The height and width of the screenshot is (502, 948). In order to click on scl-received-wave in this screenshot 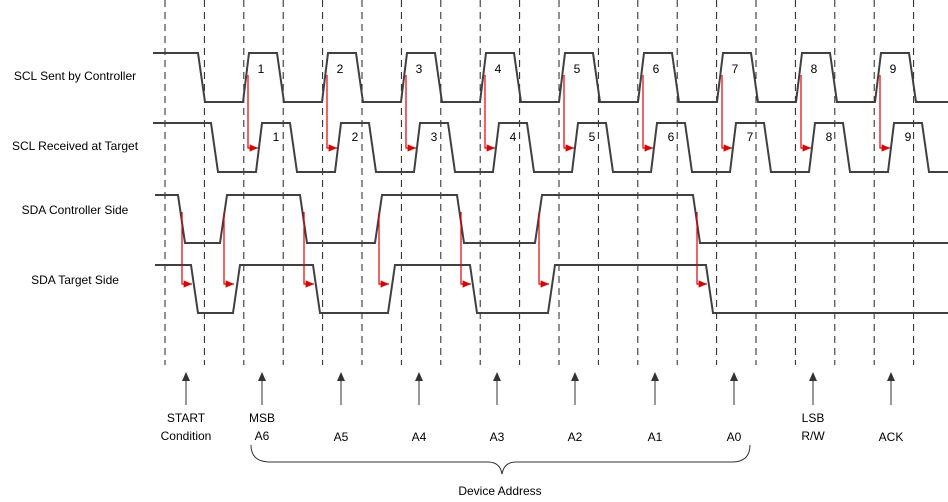, I will do `click(550, 147)`.